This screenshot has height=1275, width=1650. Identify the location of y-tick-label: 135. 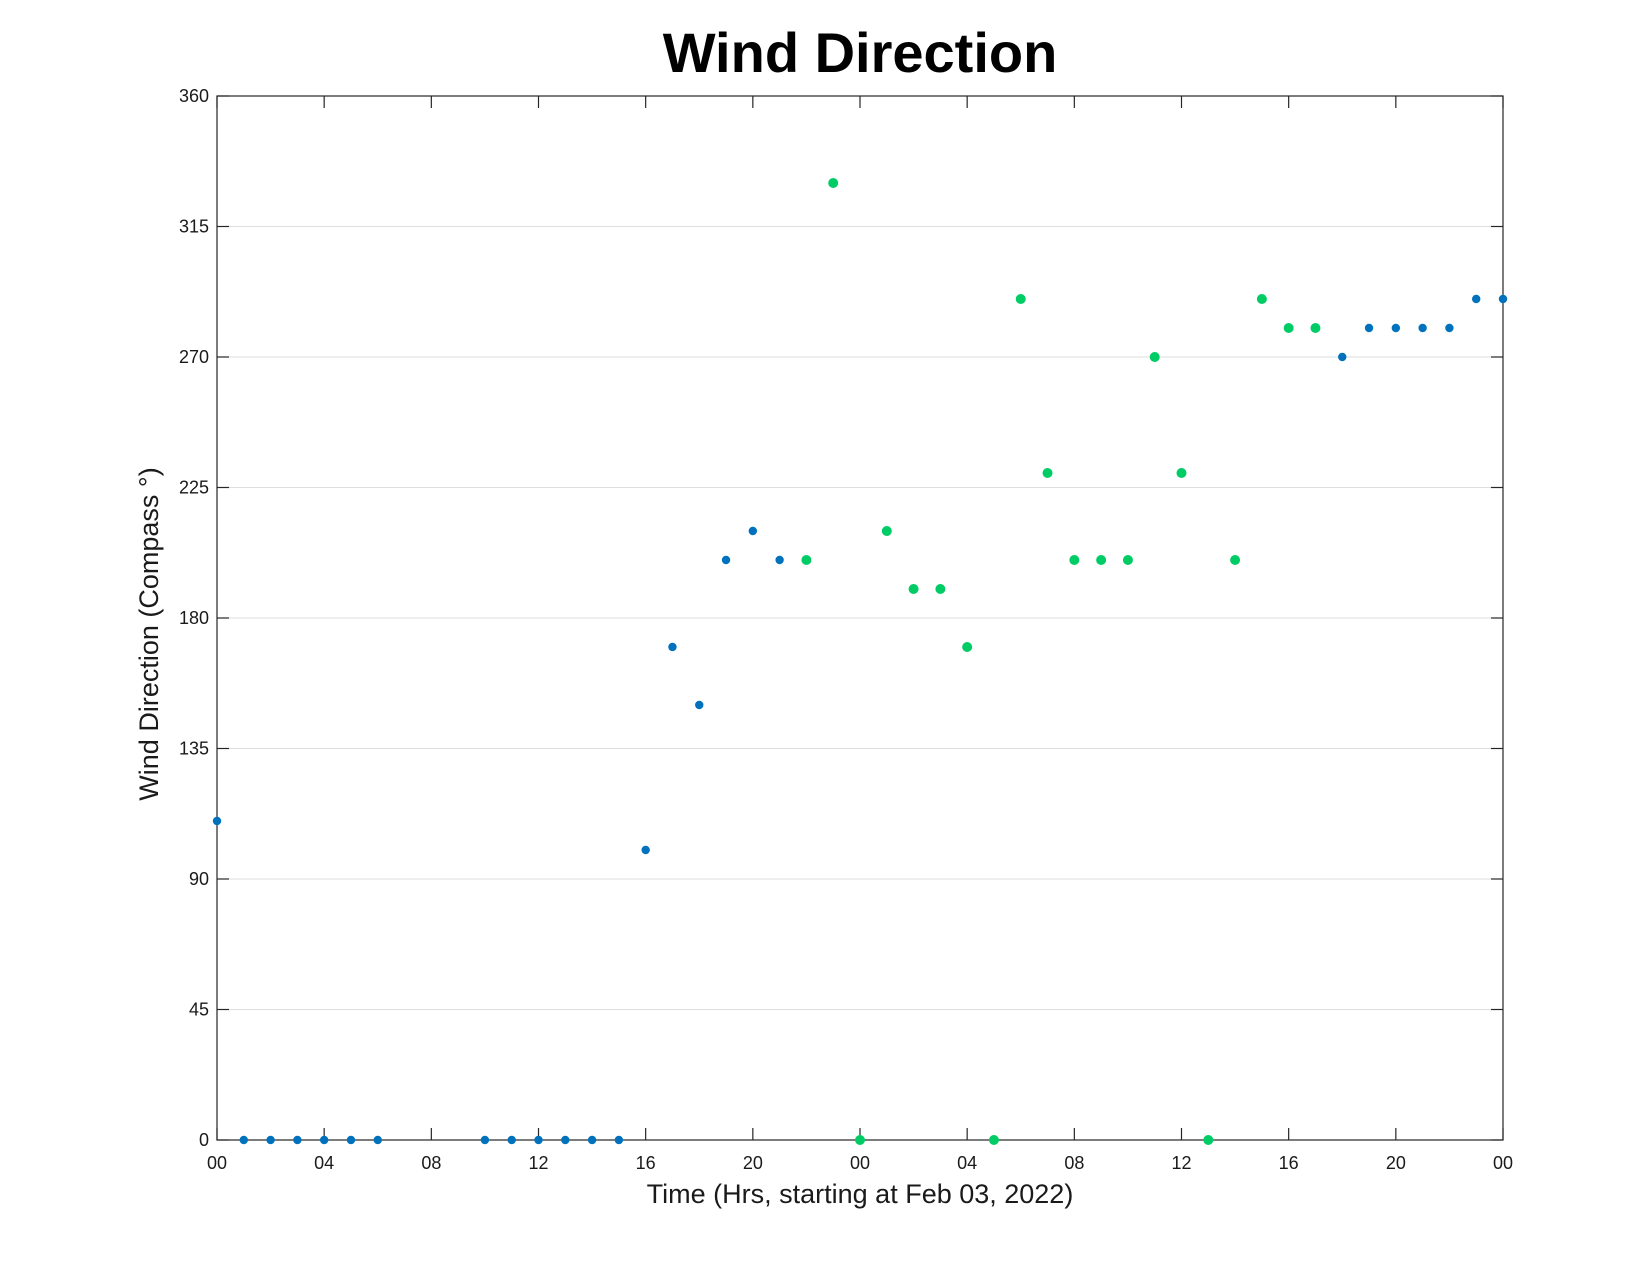
(194, 749).